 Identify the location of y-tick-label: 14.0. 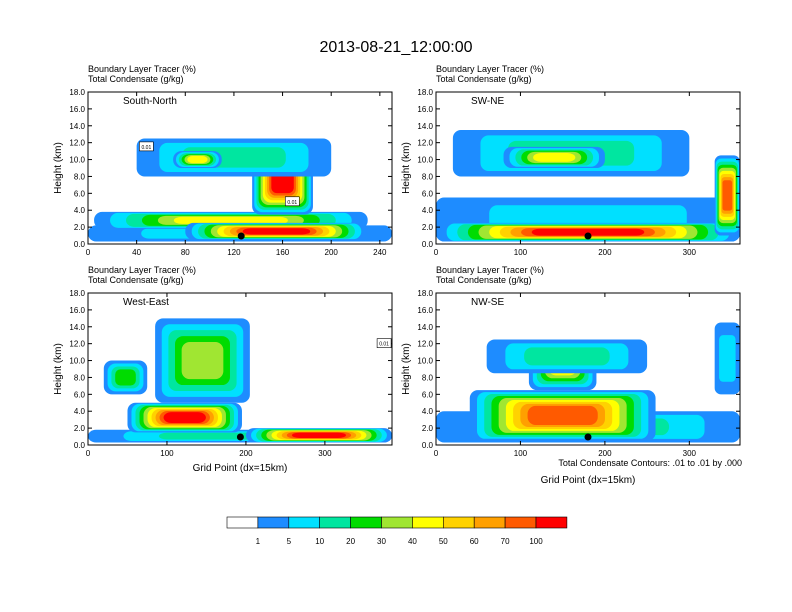
(77, 327).